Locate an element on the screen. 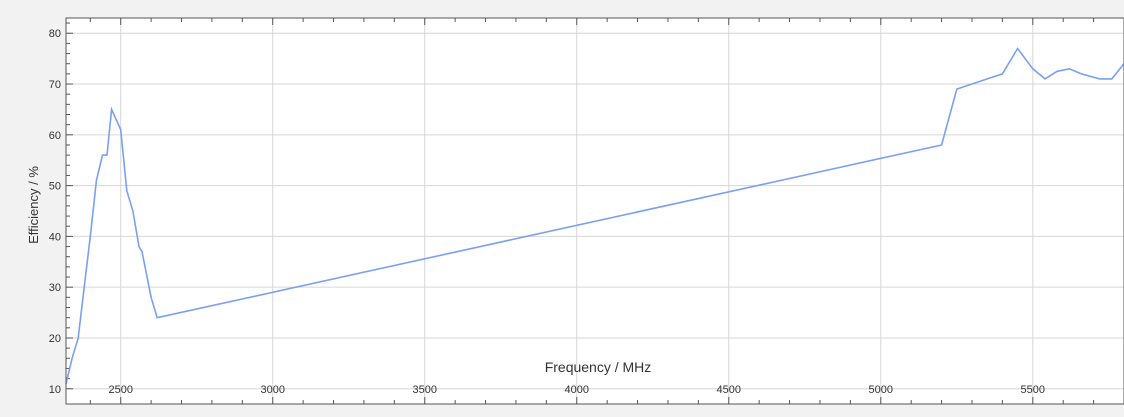 Image resolution: width=1124 pixels, height=417 pixels. x-axis-label: Frequency / MHz is located at coordinates (598, 367).